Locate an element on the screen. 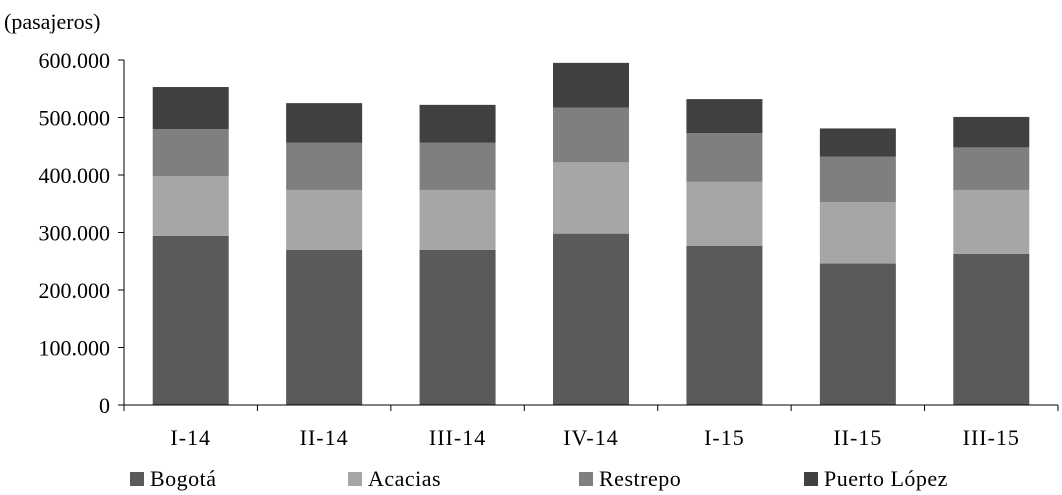 This screenshot has height=495, width=1062. y-tick-label: 400.000 is located at coordinates (75, 175).